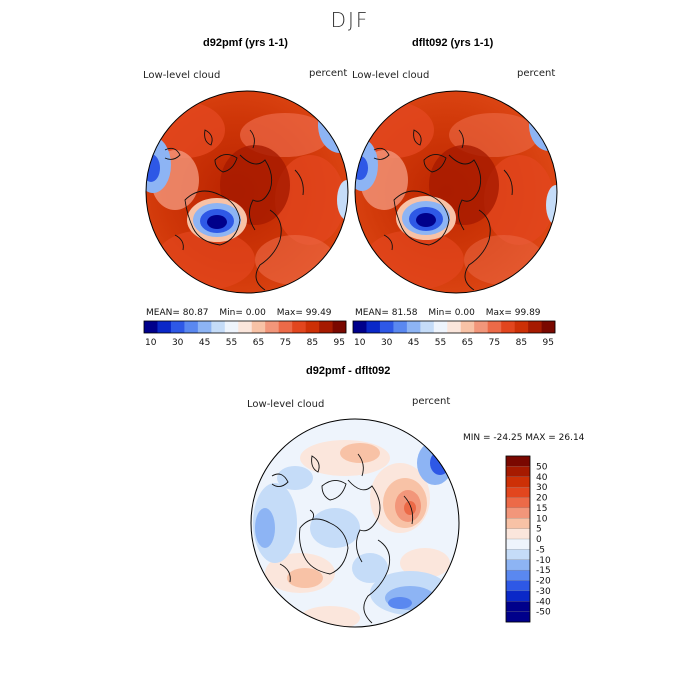 This screenshot has width=700, height=700. What do you see at coordinates (258, 343) in the screenshot?
I see `colorbar-left-tick-label: 65` at bounding box center [258, 343].